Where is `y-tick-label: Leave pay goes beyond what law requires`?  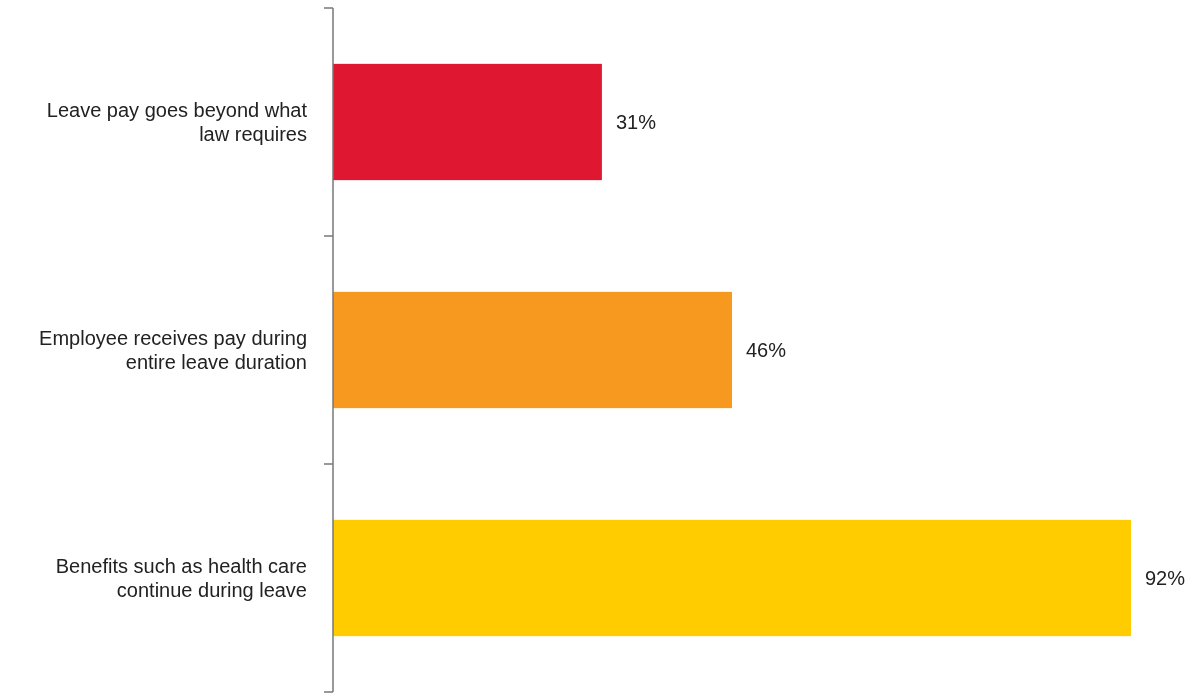
y-tick-label: Leave pay goes beyond what law requires is located at coordinates (177, 122).